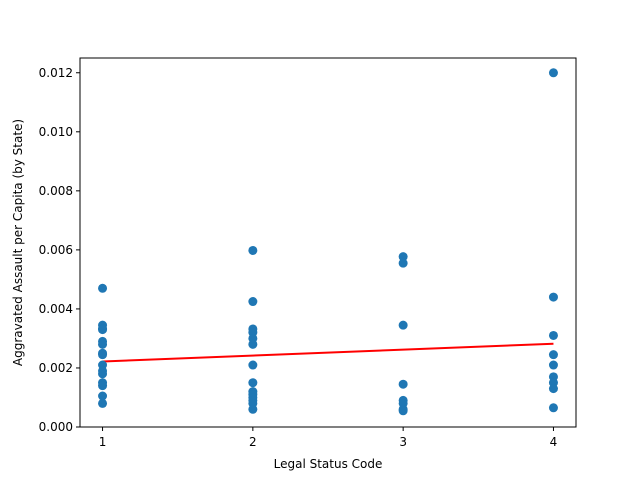  I want to click on y-tick-label: 0.012, so click(56, 73).